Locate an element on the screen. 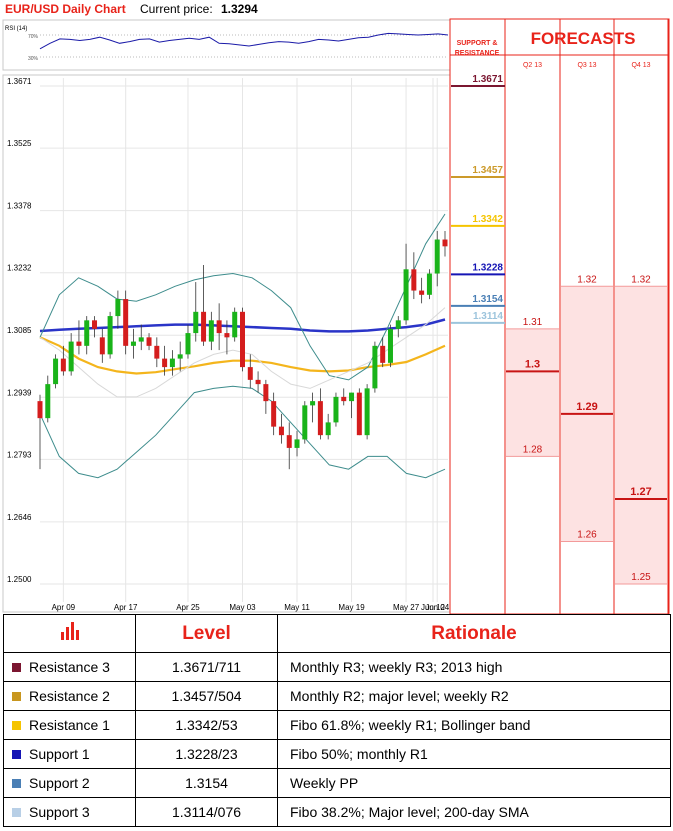 Image resolution: width=673 pixels, height=831 pixels. forecasts-title: FORECASTS is located at coordinates (583, 38).